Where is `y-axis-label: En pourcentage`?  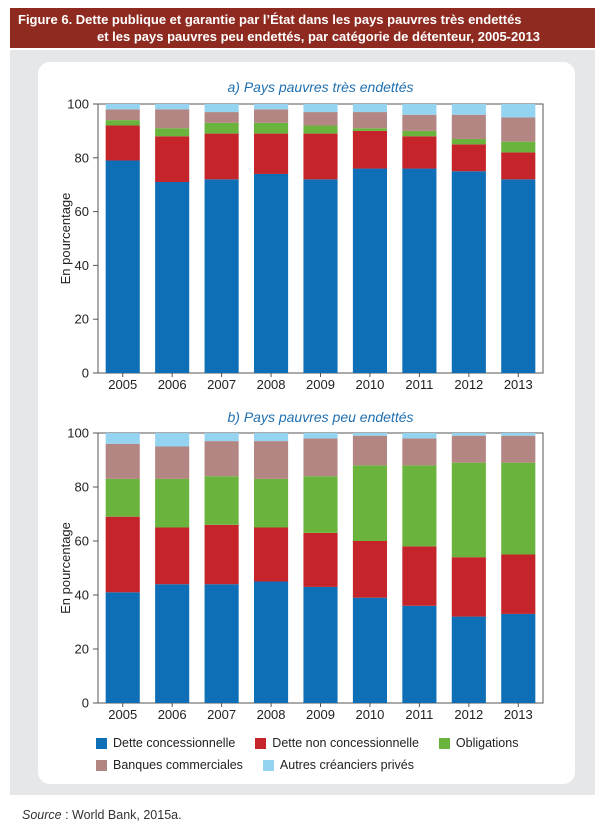 y-axis-label: En pourcentage is located at coordinates (65, 568).